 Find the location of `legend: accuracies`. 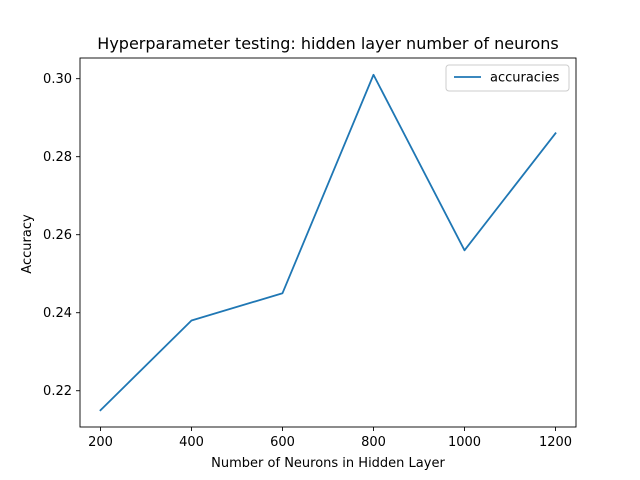

legend: accuracies is located at coordinates (507, 78).